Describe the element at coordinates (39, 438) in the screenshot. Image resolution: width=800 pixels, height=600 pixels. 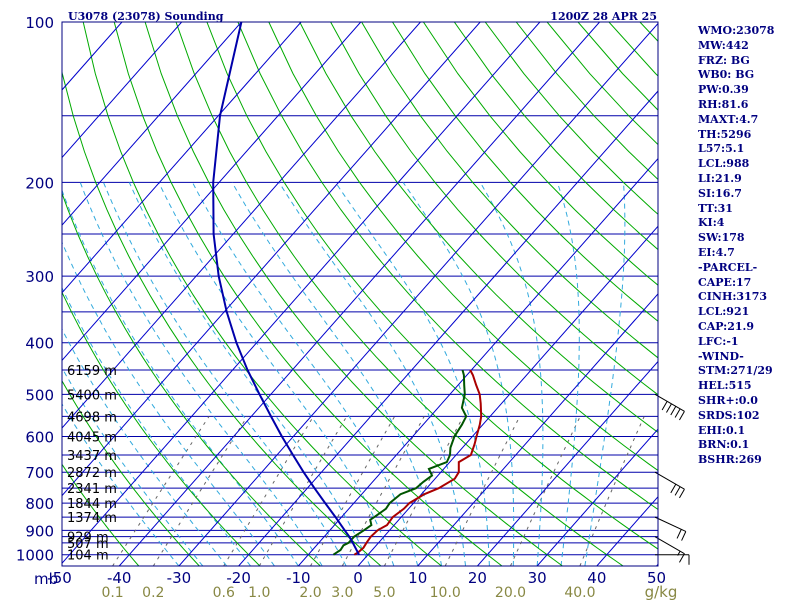
I see `pressure-tick-label: 600` at that location.